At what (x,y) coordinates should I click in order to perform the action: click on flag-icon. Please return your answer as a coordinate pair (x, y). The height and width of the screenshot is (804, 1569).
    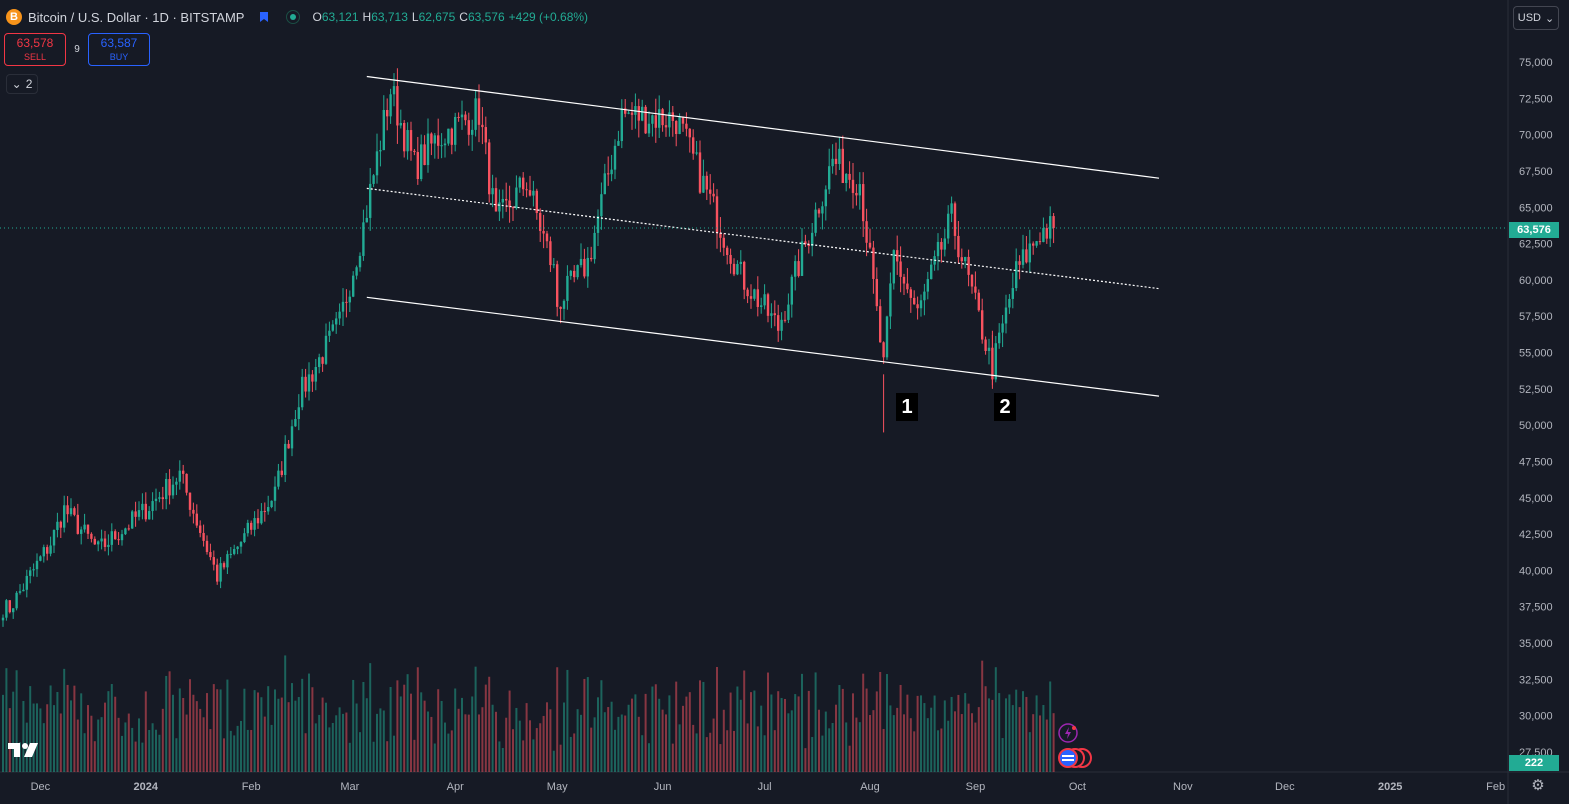
    Looking at the image, I should click on (264, 17).